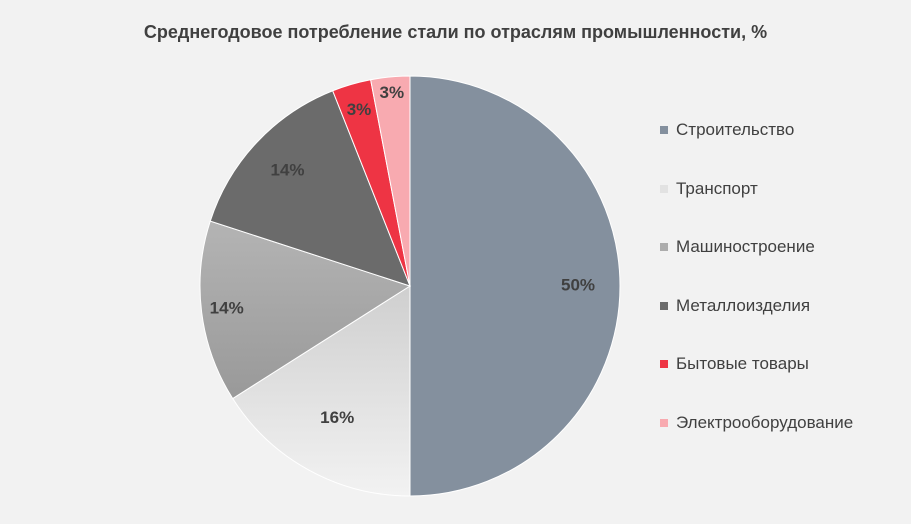  What do you see at coordinates (578, 284) in the screenshot?
I see `slice-label-строительство: 50%` at bounding box center [578, 284].